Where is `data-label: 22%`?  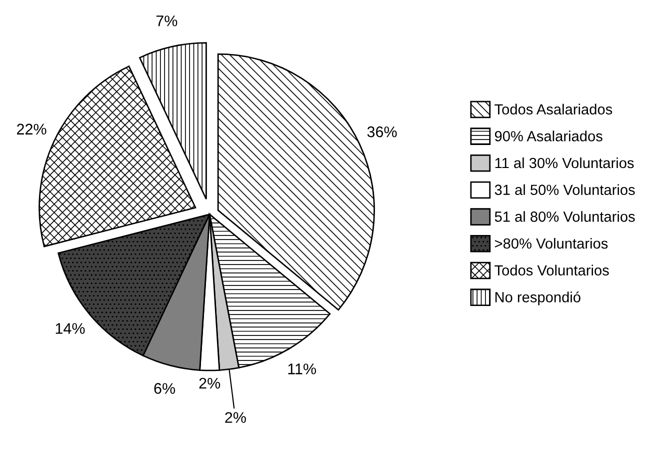
data-label: 22% is located at coordinates (31, 129).